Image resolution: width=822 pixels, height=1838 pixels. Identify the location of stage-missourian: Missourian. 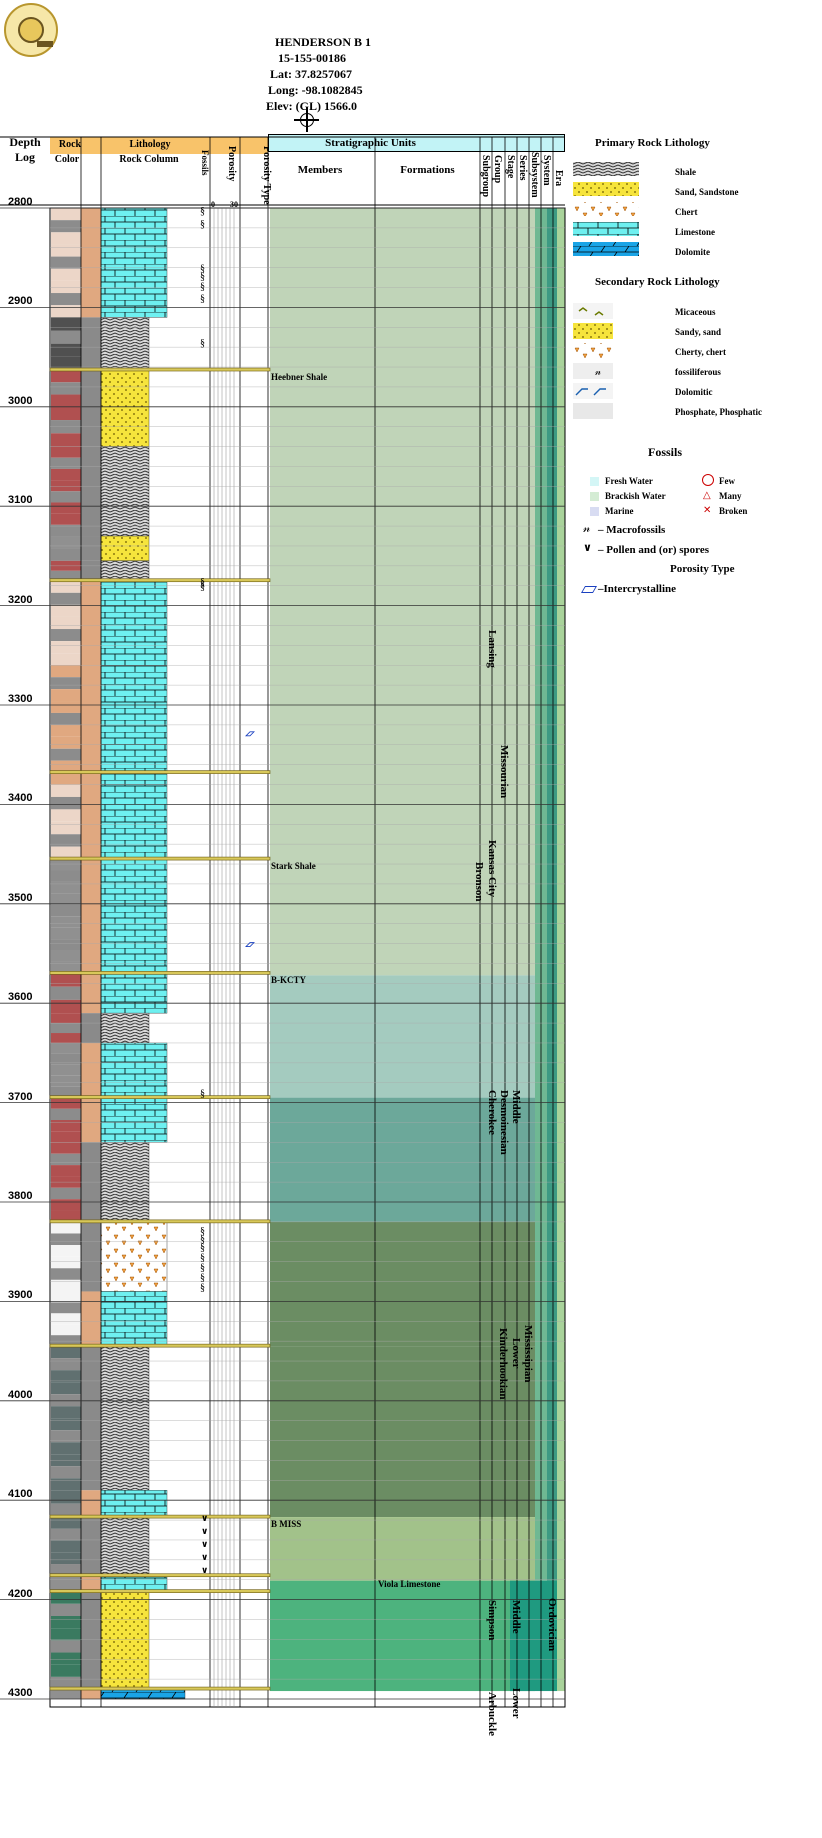
(504, 772).